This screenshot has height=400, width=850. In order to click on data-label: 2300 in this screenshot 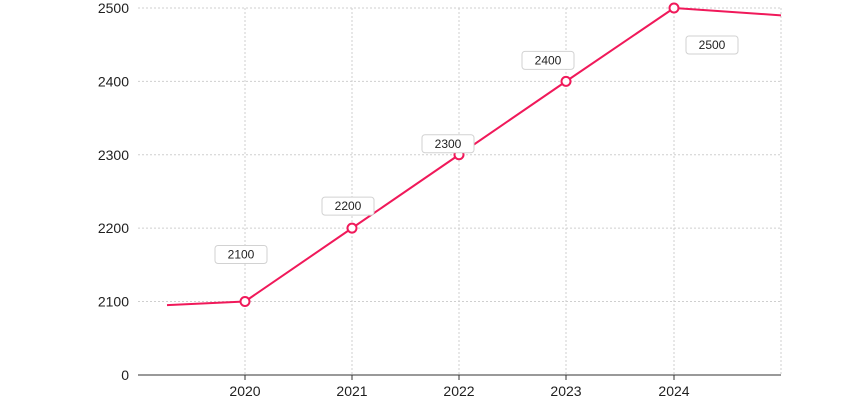, I will do `click(448, 144)`.